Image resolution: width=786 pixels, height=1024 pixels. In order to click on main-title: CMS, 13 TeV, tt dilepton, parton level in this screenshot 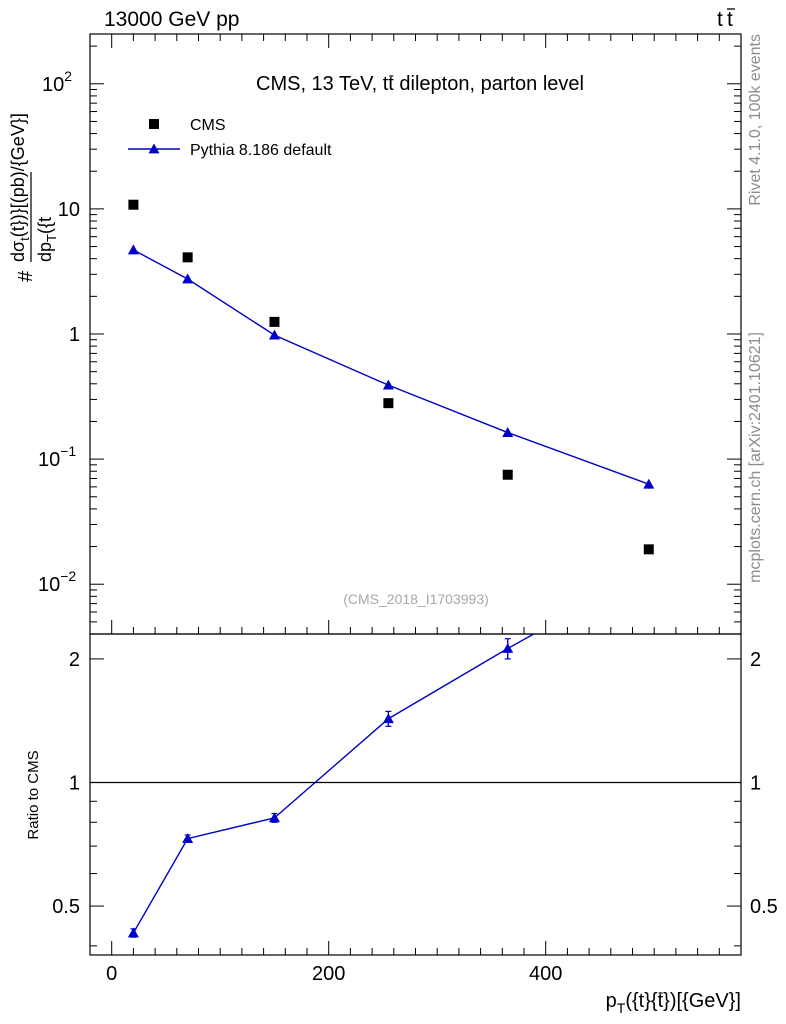, I will do `click(420, 84)`.